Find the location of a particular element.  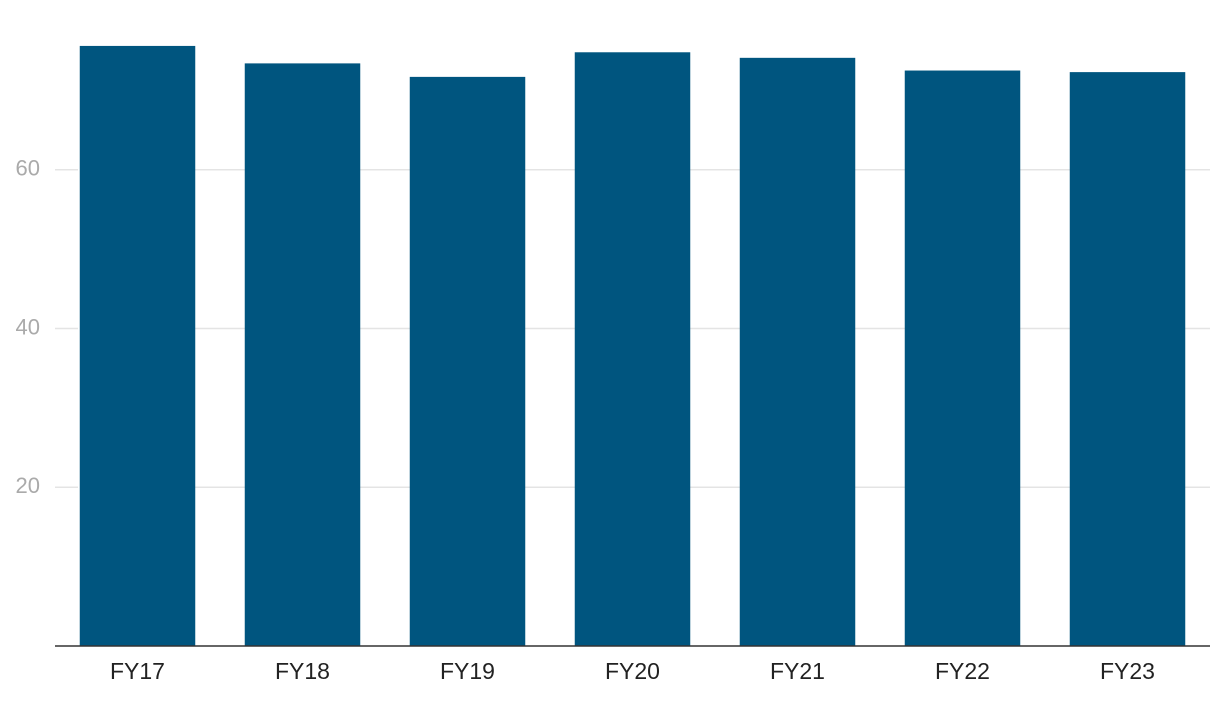

y-tick-label: 20 is located at coordinates (28, 485).